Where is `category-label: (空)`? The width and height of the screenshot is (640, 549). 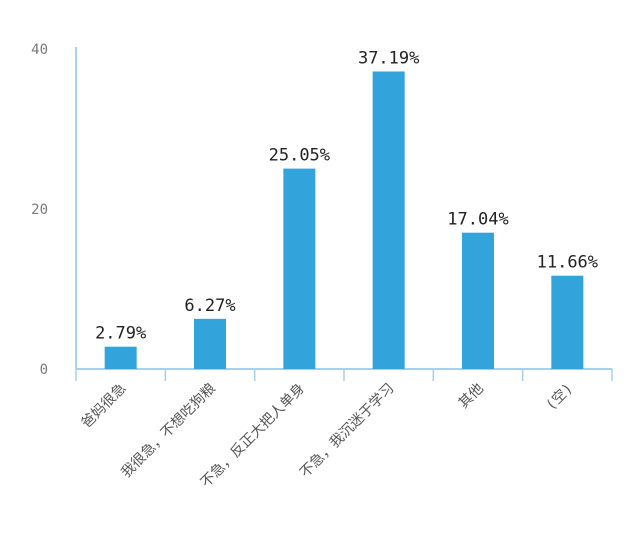 category-label: (空) is located at coordinates (559, 397).